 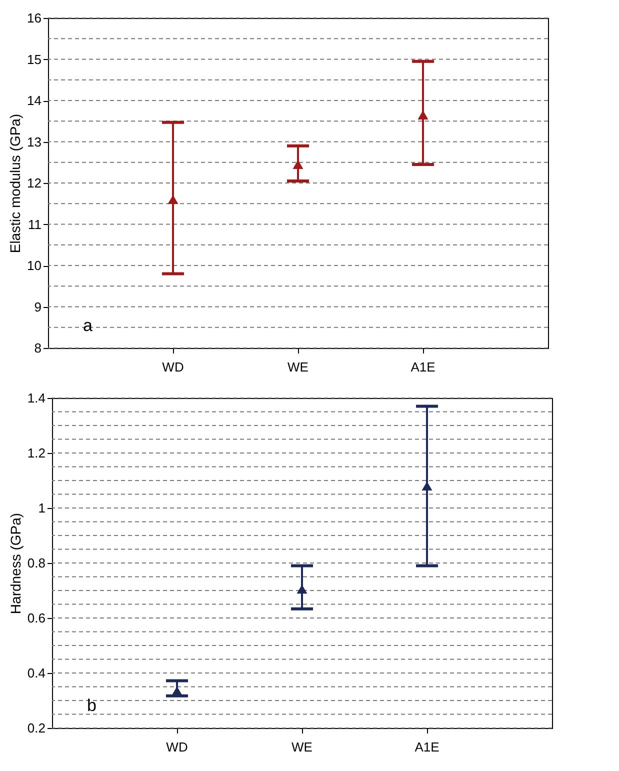 I want to click on annotation: b, so click(x=91, y=705).